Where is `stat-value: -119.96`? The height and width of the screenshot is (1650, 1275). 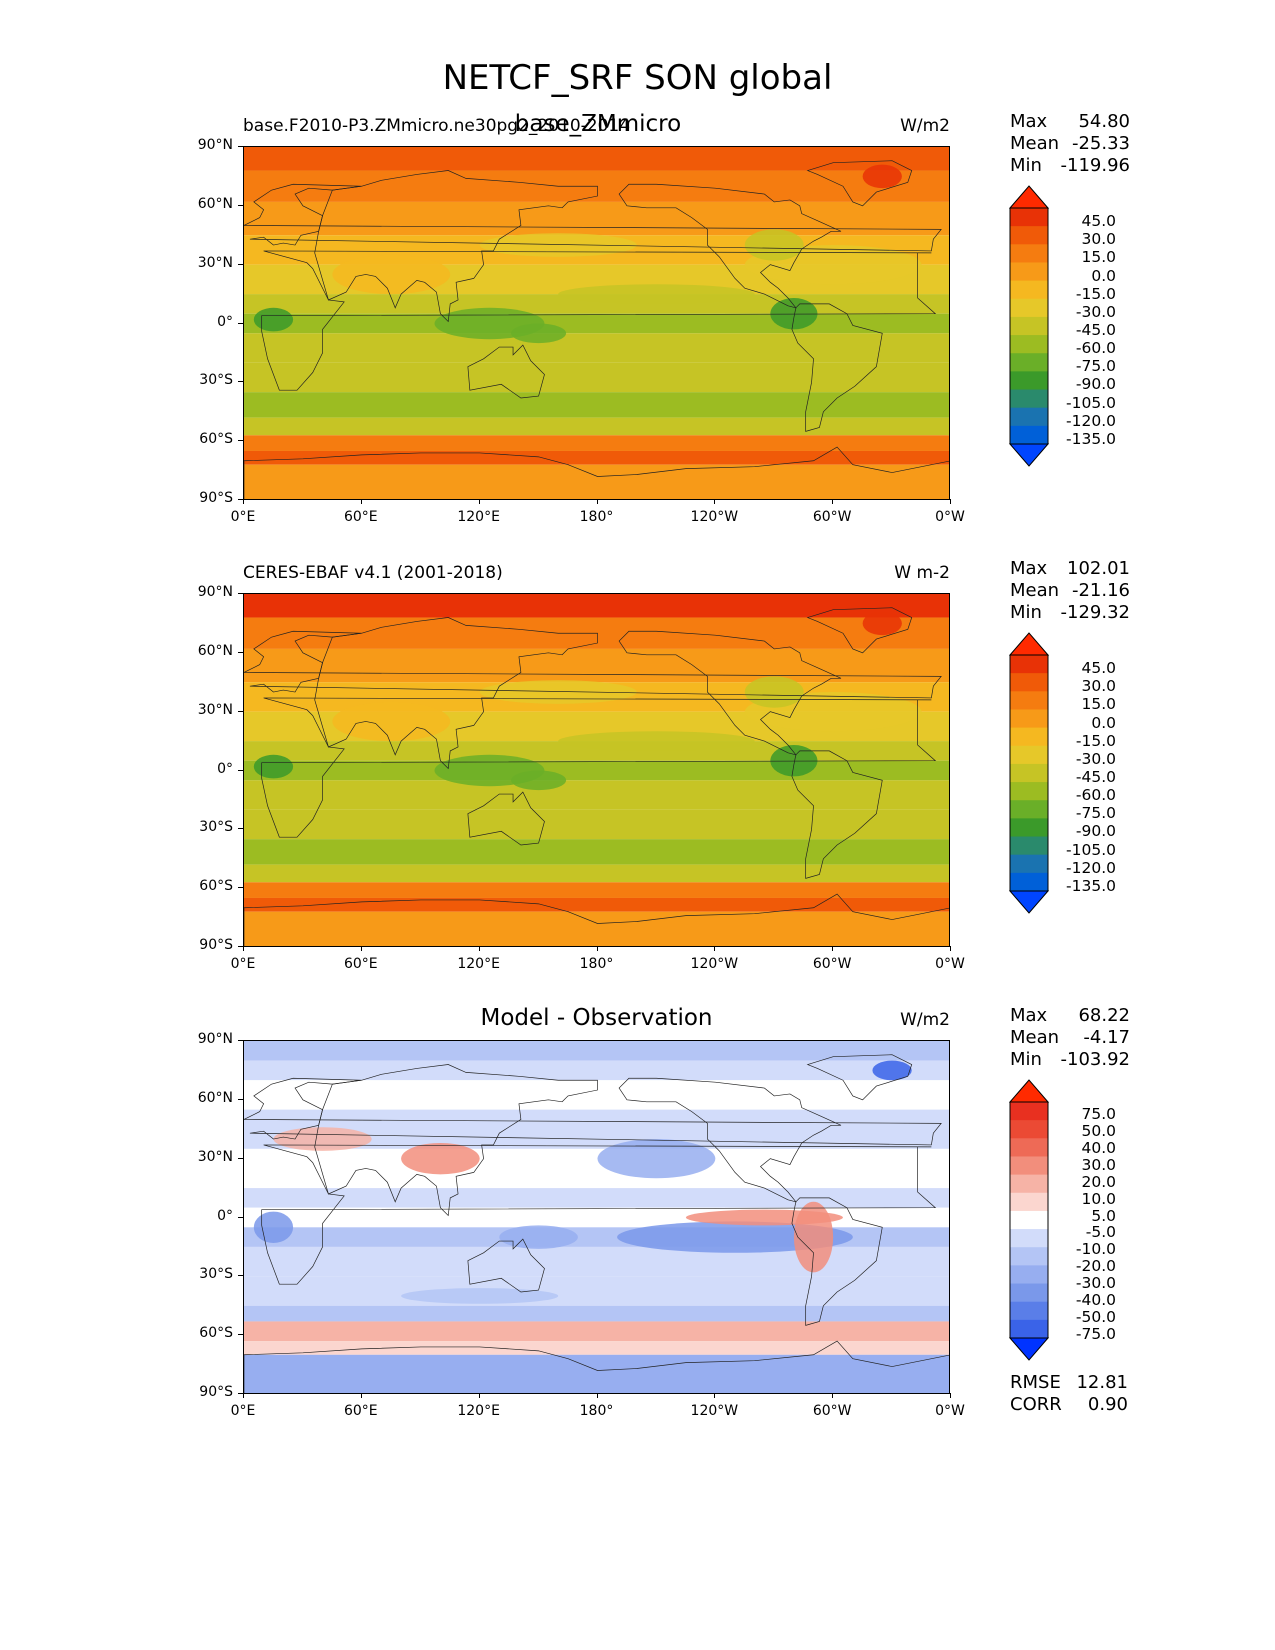
stat-value: -119.96 is located at coordinates (1095, 165).